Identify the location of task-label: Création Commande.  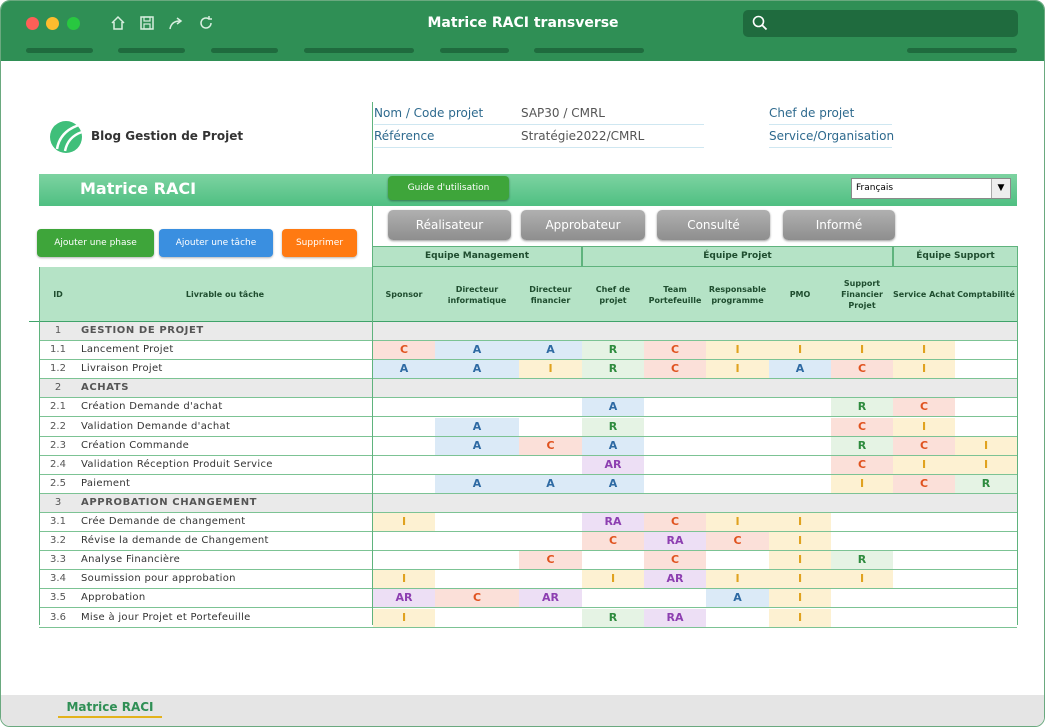
(225, 446).